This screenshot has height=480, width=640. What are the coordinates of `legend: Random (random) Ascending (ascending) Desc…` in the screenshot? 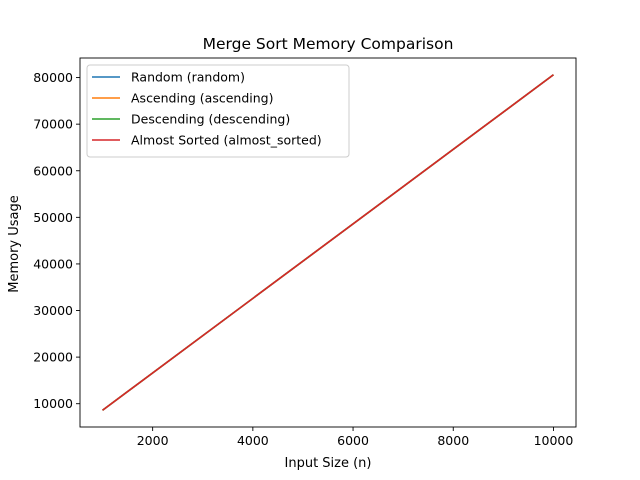 It's located at (218, 111).